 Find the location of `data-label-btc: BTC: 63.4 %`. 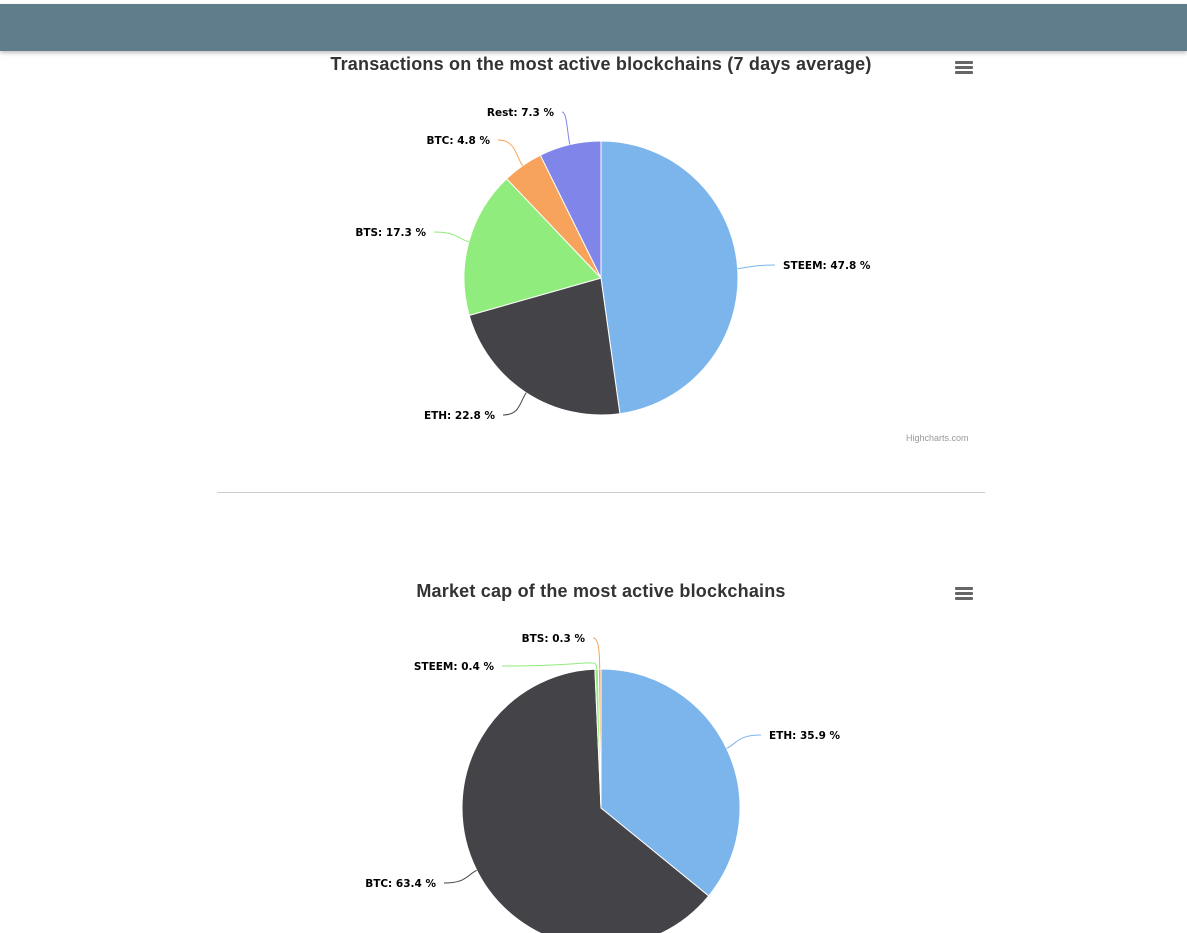

data-label-btc: BTC: 63.4 % is located at coordinates (400, 884).